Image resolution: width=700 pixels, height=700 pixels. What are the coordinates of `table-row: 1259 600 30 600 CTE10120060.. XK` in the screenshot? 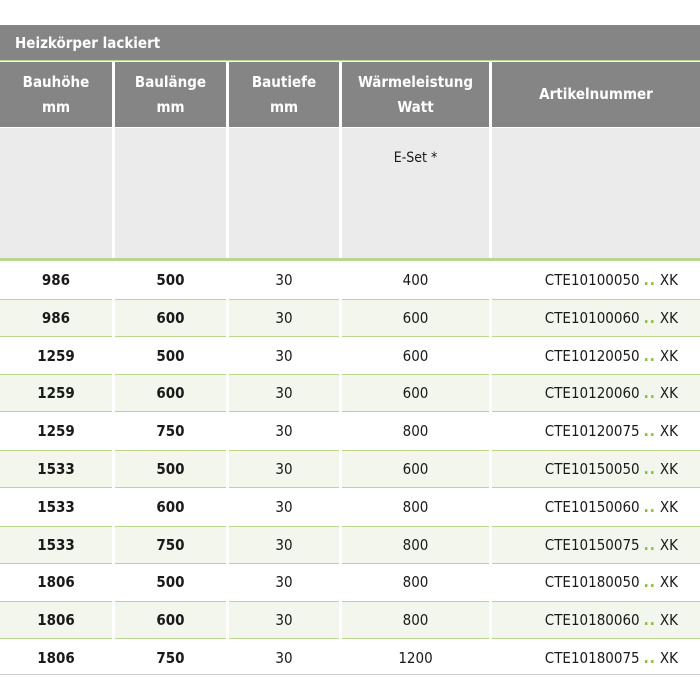 It's located at (350, 393).